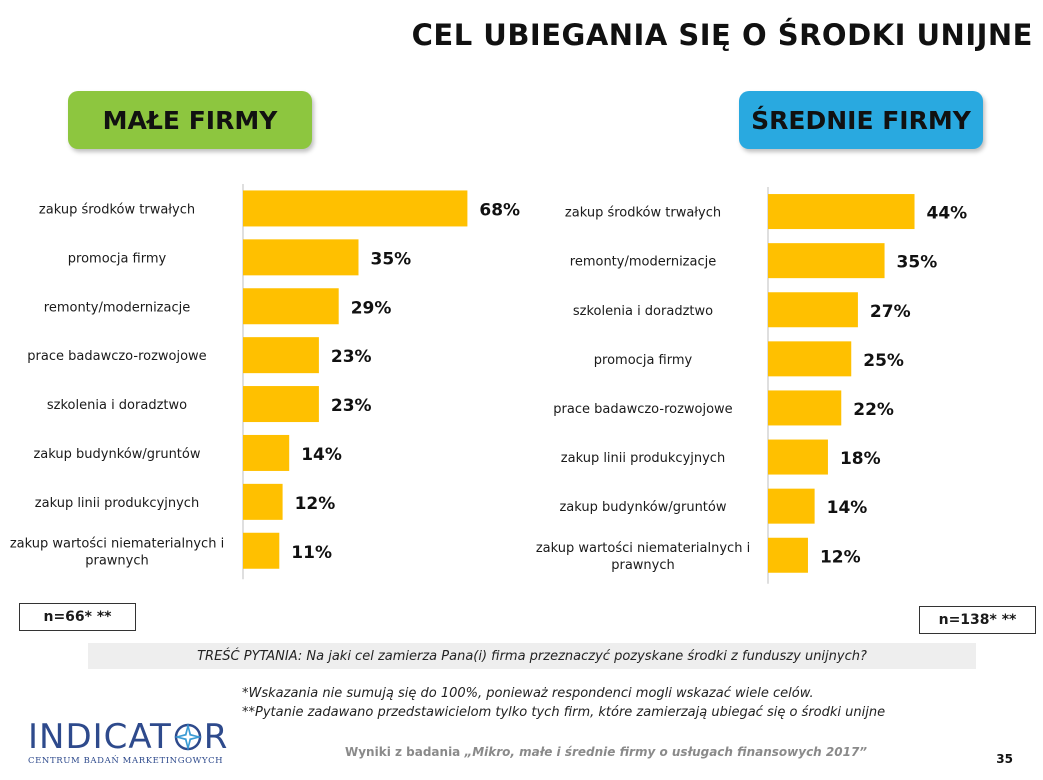 This screenshot has width=1043, height=780. I want to click on small-firms-sample-text: n=66* **, so click(77, 617).